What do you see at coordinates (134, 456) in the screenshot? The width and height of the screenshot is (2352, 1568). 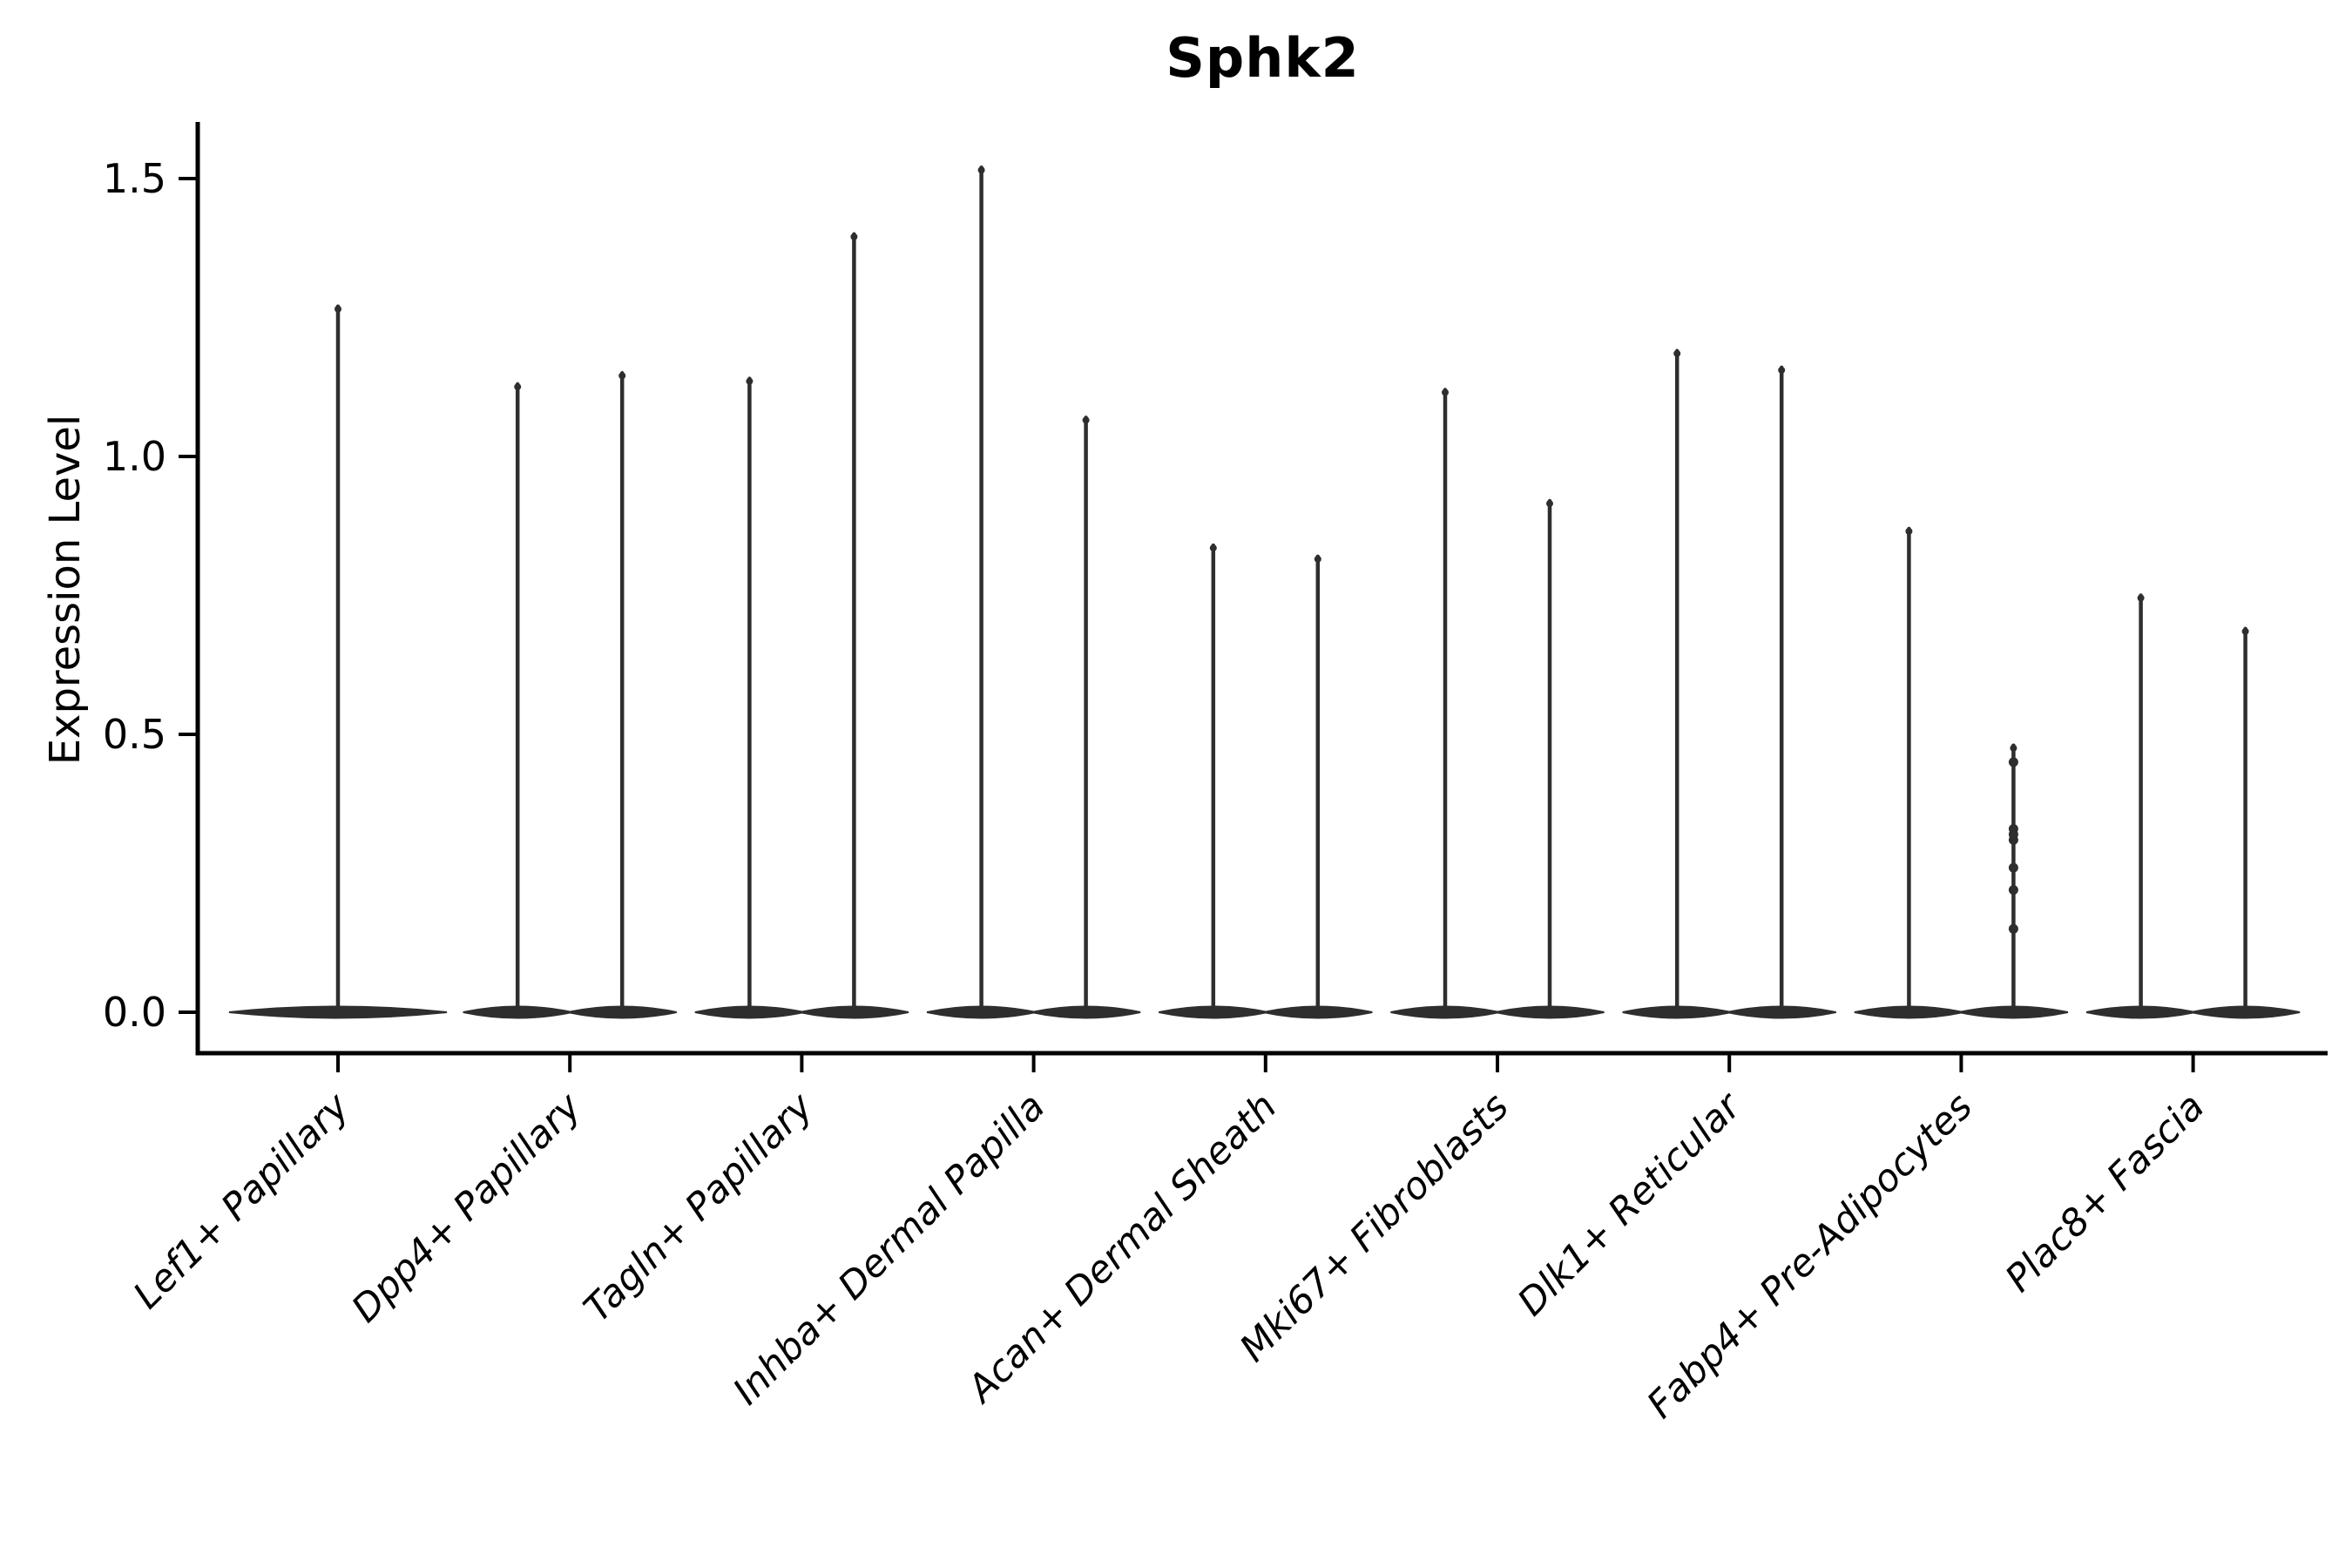 I see `y-tick-label: 1.0` at bounding box center [134, 456].